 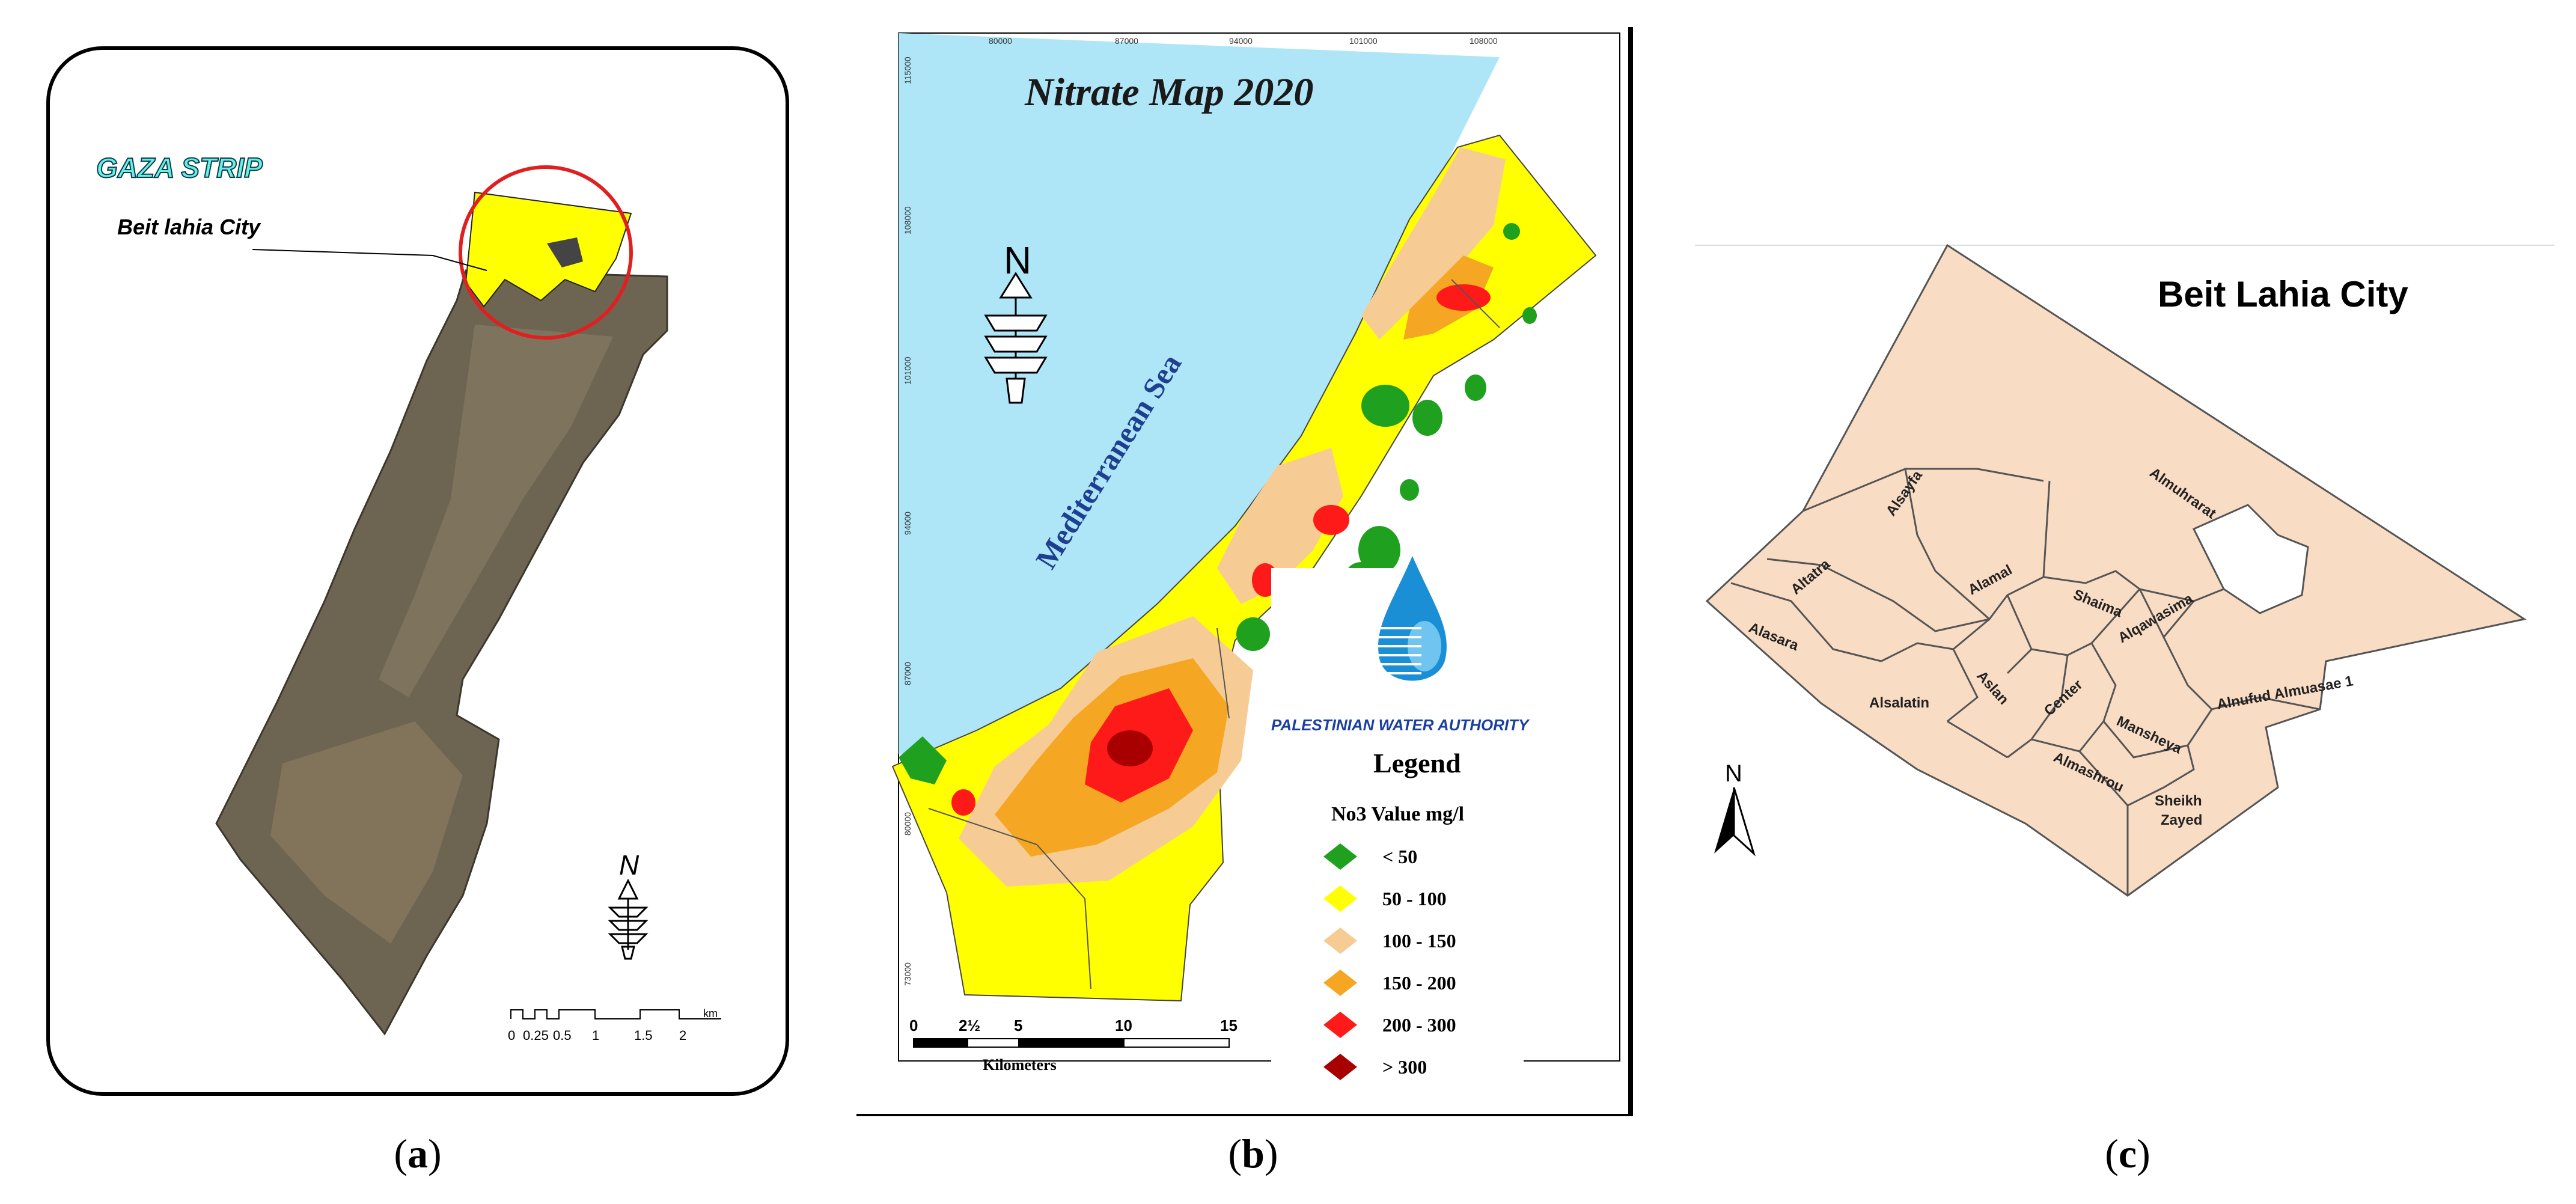 I want to click on legend-title: Legend, so click(x=1417, y=763).